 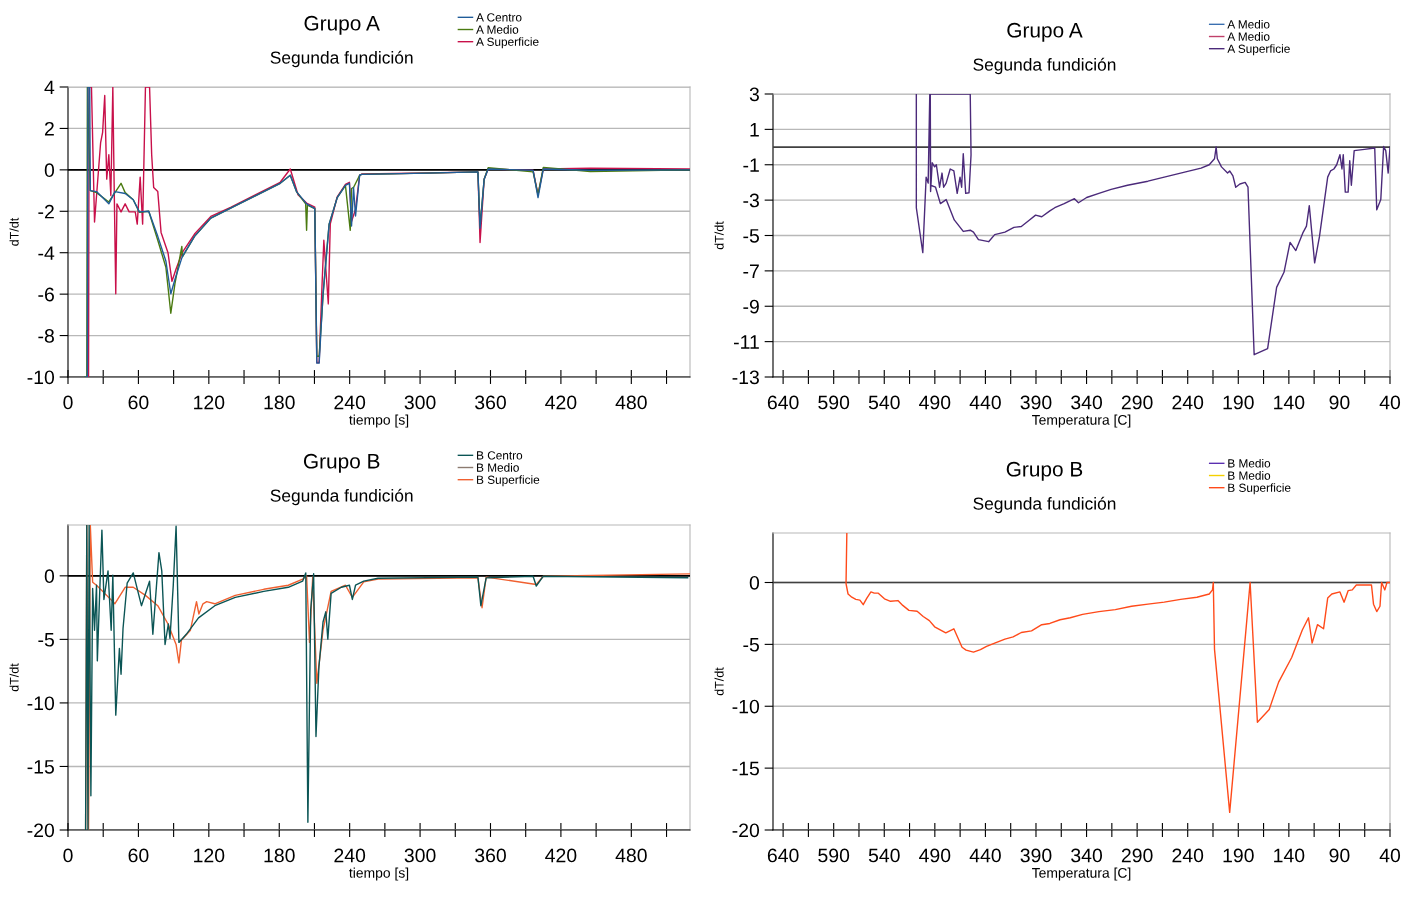 What do you see at coordinates (46, 211) in the screenshot?
I see `y-tick-label: -2` at bounding box center [46, 211].